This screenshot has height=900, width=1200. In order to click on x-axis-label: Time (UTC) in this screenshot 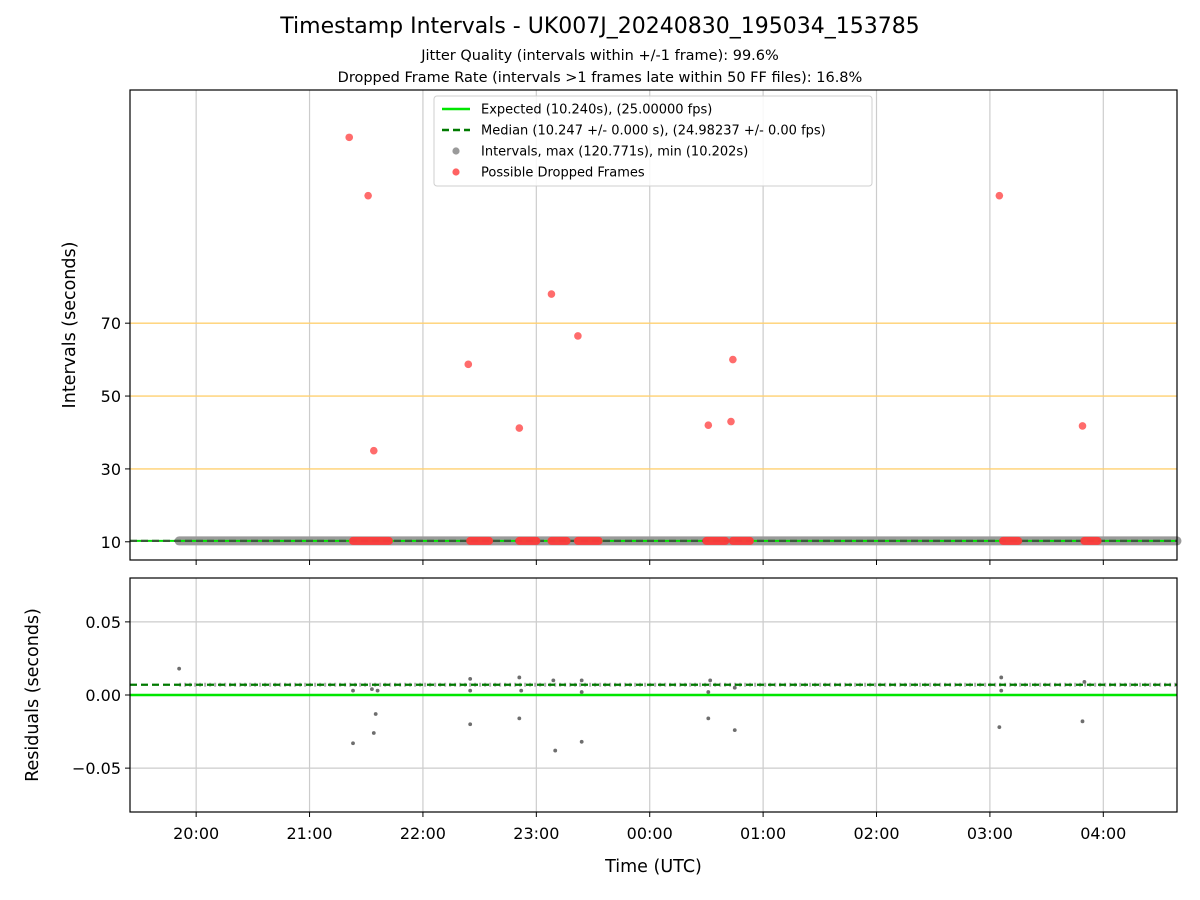, I will do `click(653, 867)`.